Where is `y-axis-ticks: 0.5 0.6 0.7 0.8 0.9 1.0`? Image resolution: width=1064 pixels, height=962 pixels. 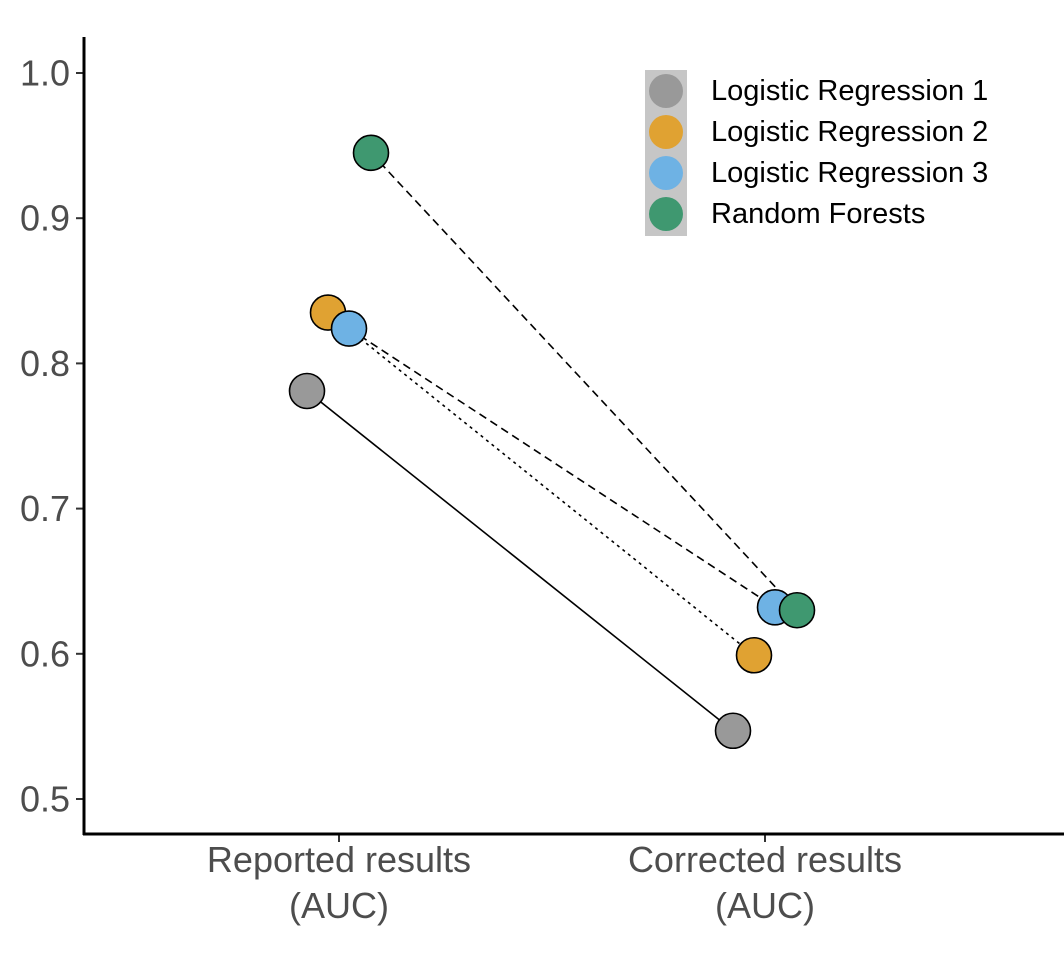 y-axis-ticks: 0.5 0.6 0.7 0.8 0.9 1.0 is located at coordinates (52, 436).